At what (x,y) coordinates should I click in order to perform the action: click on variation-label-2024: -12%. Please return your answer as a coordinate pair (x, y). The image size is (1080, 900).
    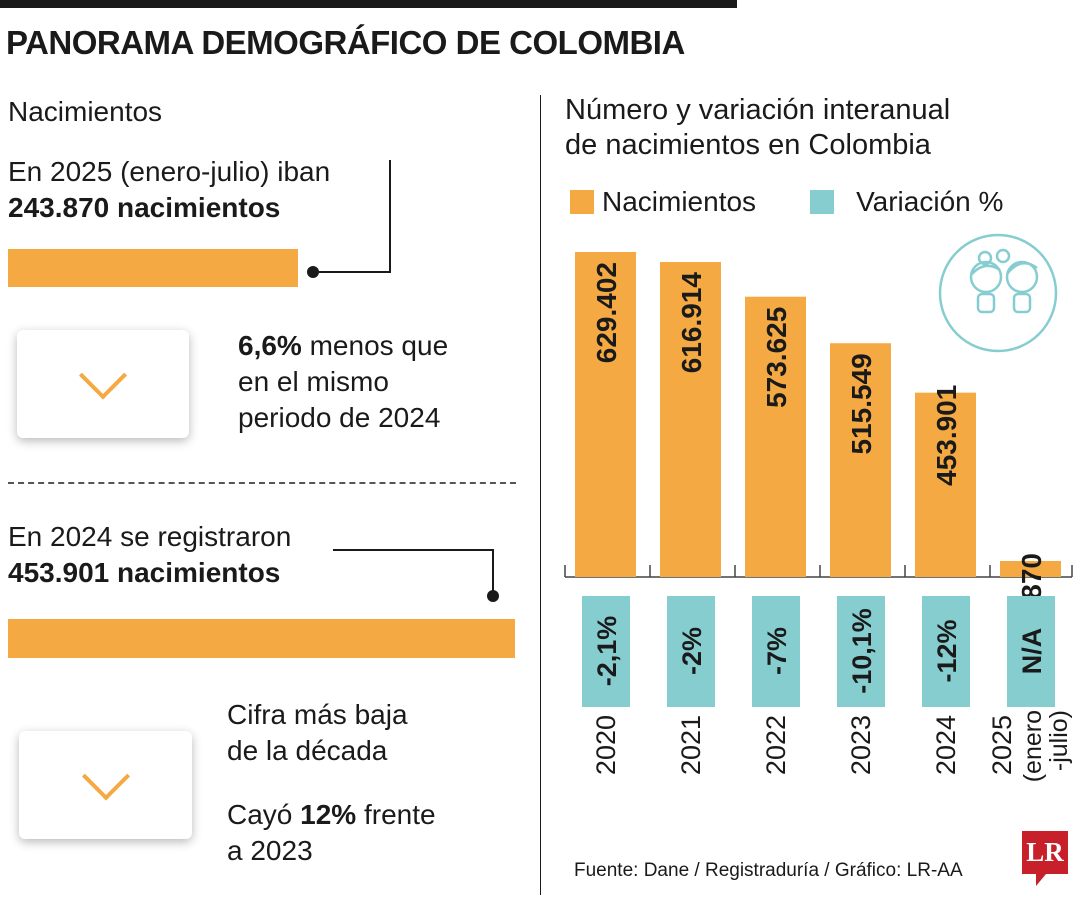
    Looking at the image, I should click on (947, 650).